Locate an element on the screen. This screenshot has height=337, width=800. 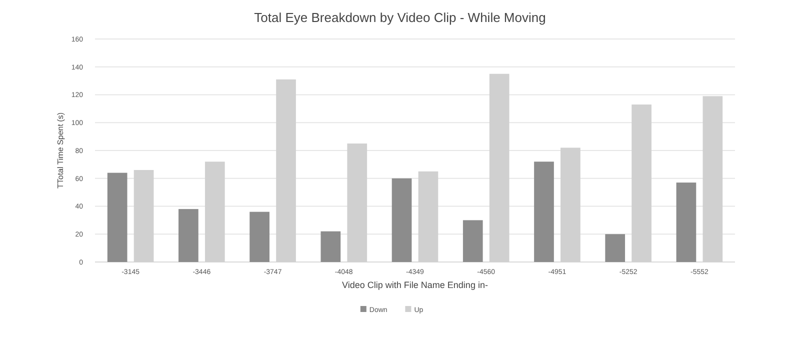
y-axis-title: TTotal Time Spent (s) is located at coordinates (60, 150).